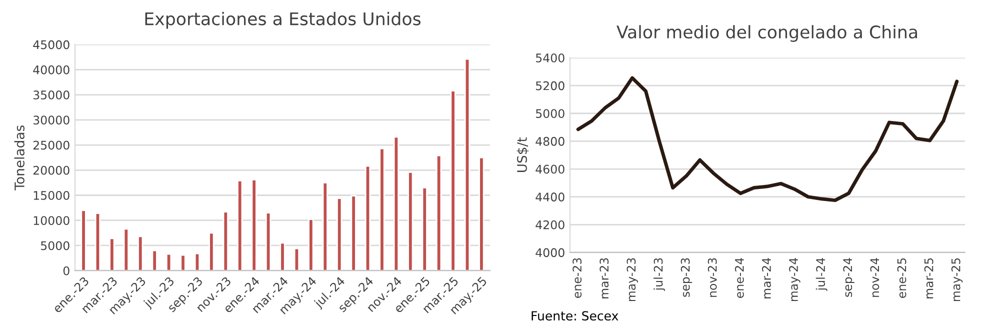  Describe the element at coordinates (659, 274) in the screenshot. I see `x-tick-label: jul-23` at that location.